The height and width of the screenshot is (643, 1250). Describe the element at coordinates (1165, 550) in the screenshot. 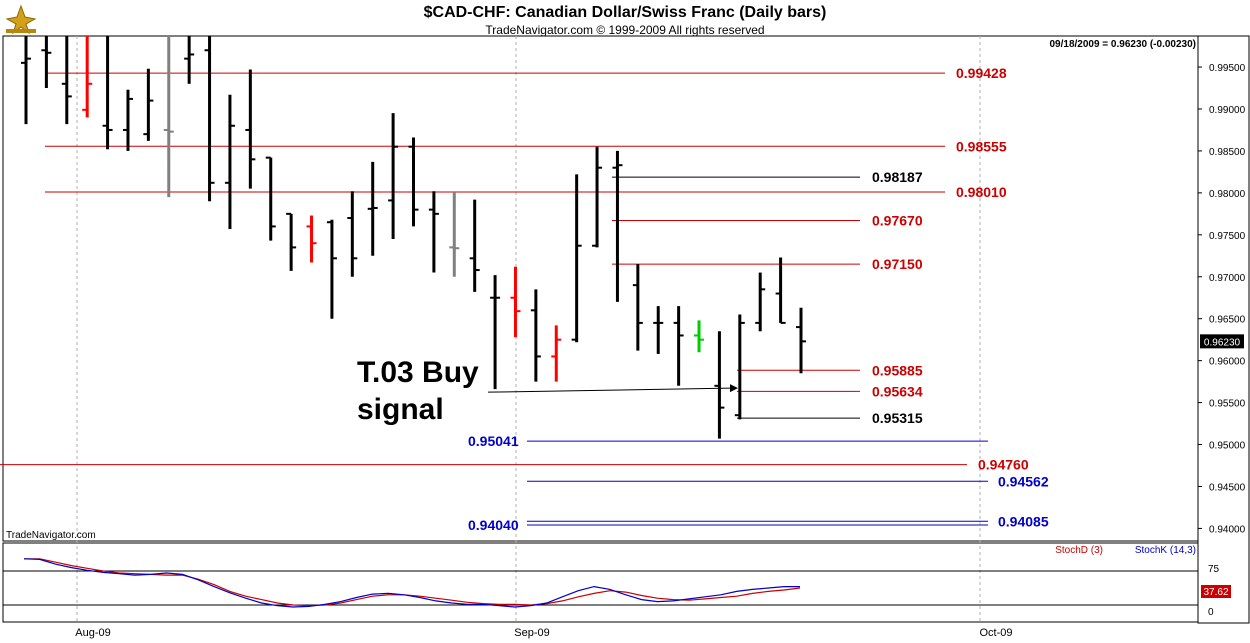

I see `stoch-k-legend: StochK (14,3)` at that location.